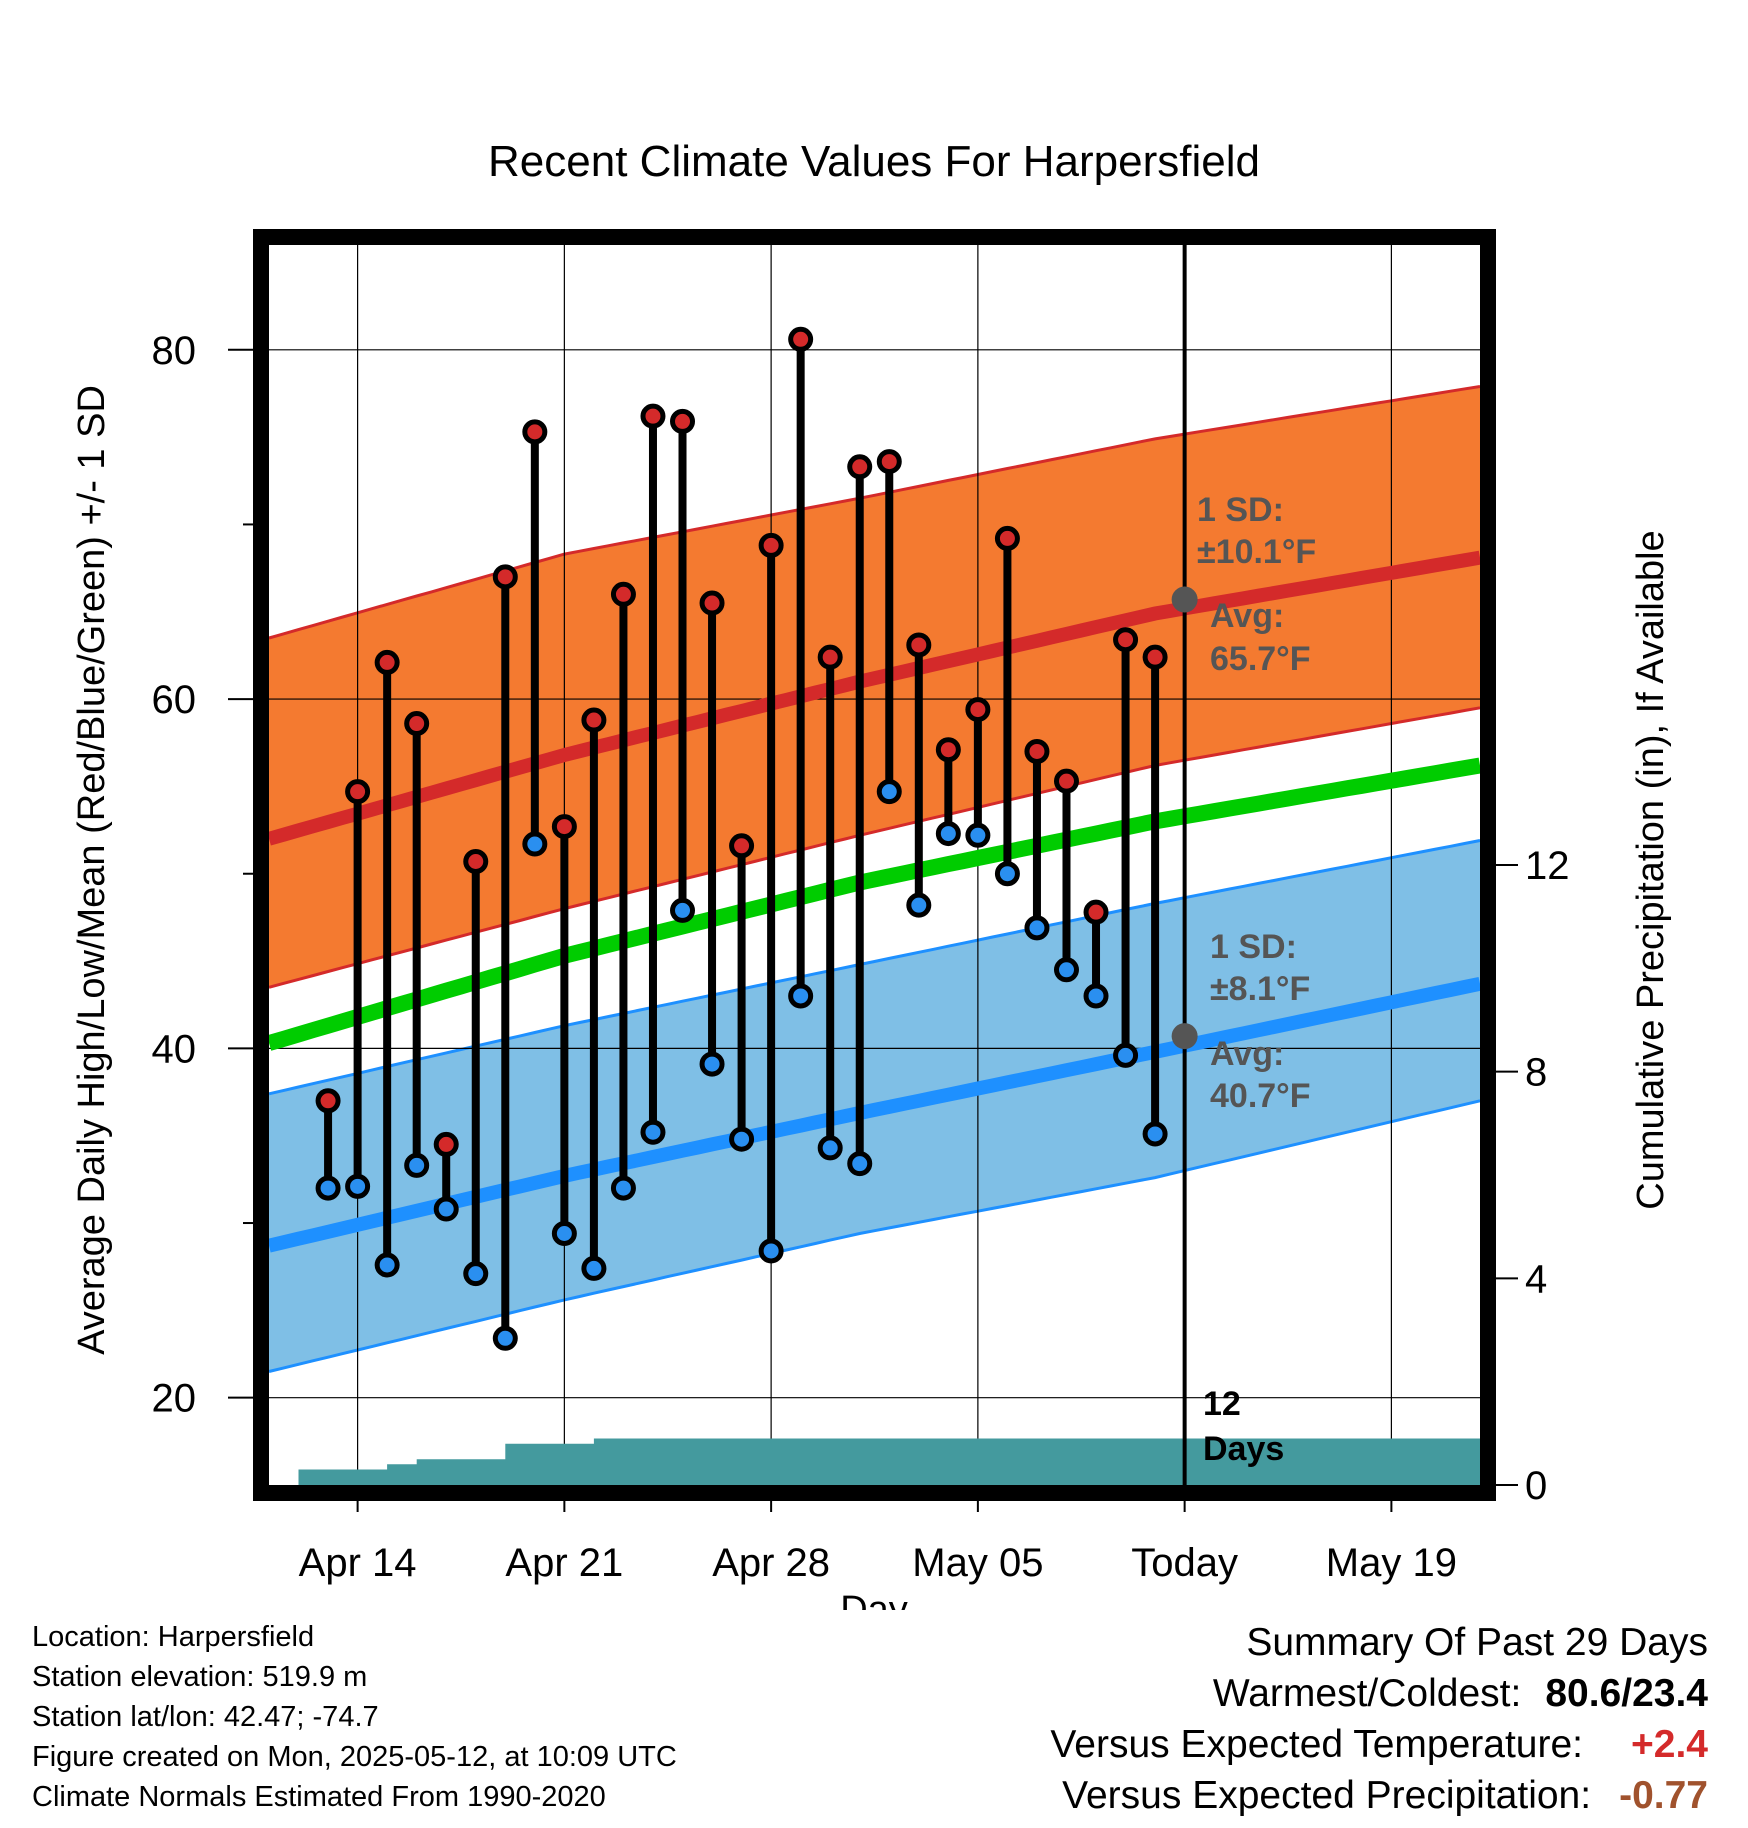 The image size is (1748, 1828). What do you see at coordinates (319, 1797) in the screenshot?
I see `normals-text: Climate Normals Estimated From 1990-2020` at bounding box center [319, 1797].